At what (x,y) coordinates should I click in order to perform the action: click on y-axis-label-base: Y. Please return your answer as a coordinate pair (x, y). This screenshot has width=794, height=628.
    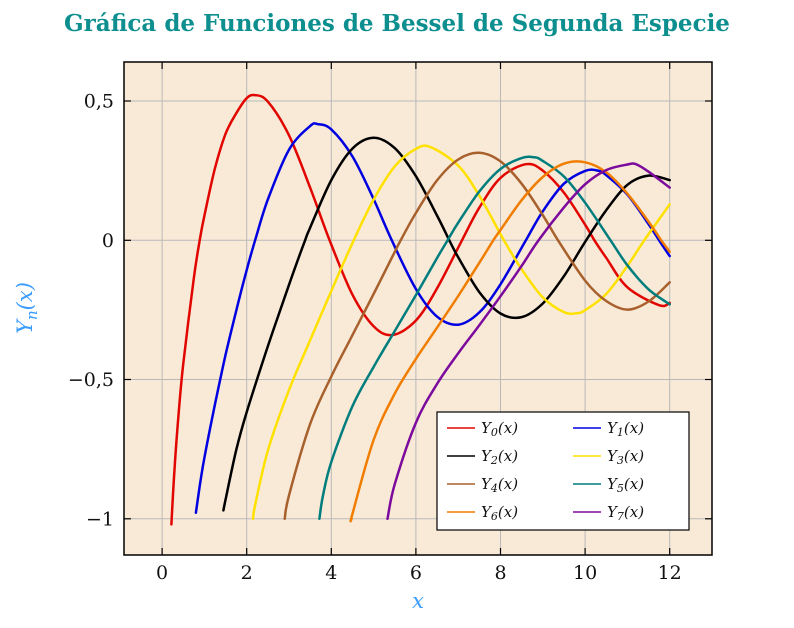
    Looking at the image, I should click on (25, 326).